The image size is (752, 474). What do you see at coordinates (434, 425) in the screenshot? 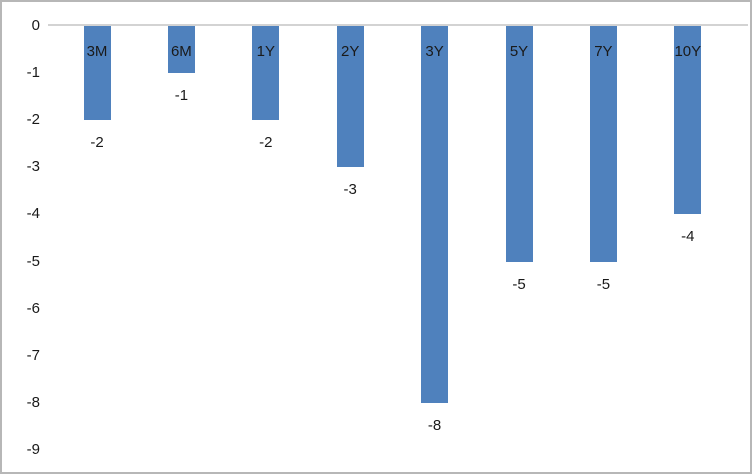
I see `data-label: -8` at bounding box center [434, 425].